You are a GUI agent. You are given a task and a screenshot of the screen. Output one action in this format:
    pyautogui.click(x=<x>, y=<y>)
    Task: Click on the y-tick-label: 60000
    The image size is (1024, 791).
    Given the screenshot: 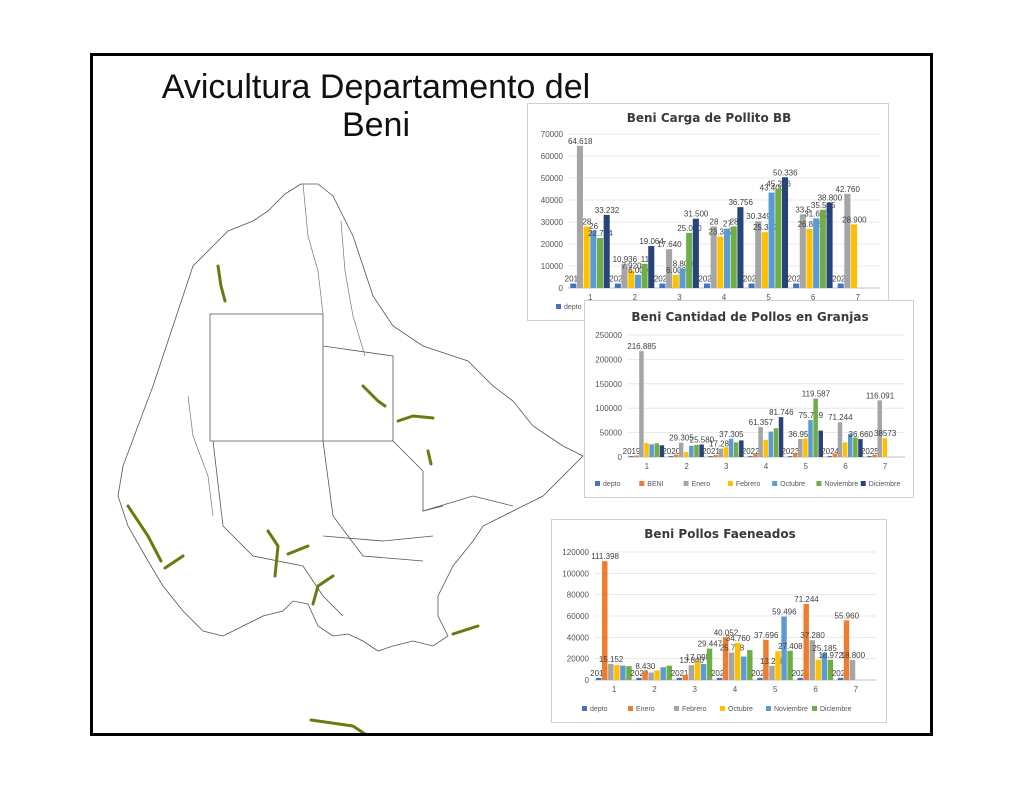 What is the action you would take?
    pyautogui.click(x=552, y=156)
    